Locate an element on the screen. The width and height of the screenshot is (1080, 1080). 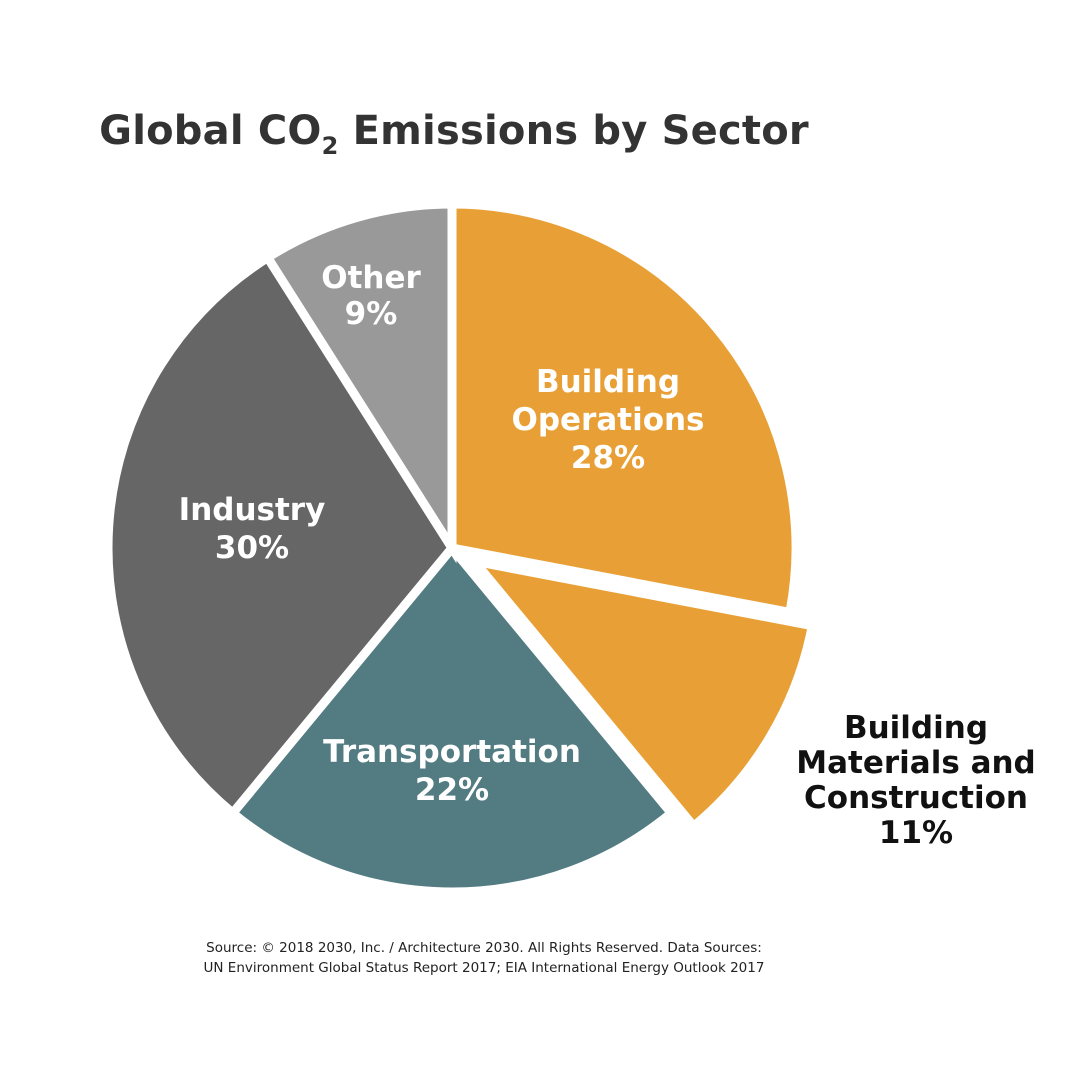
slice-label-building-operations: Building Operations 28% is located at coordinates (607, 420).